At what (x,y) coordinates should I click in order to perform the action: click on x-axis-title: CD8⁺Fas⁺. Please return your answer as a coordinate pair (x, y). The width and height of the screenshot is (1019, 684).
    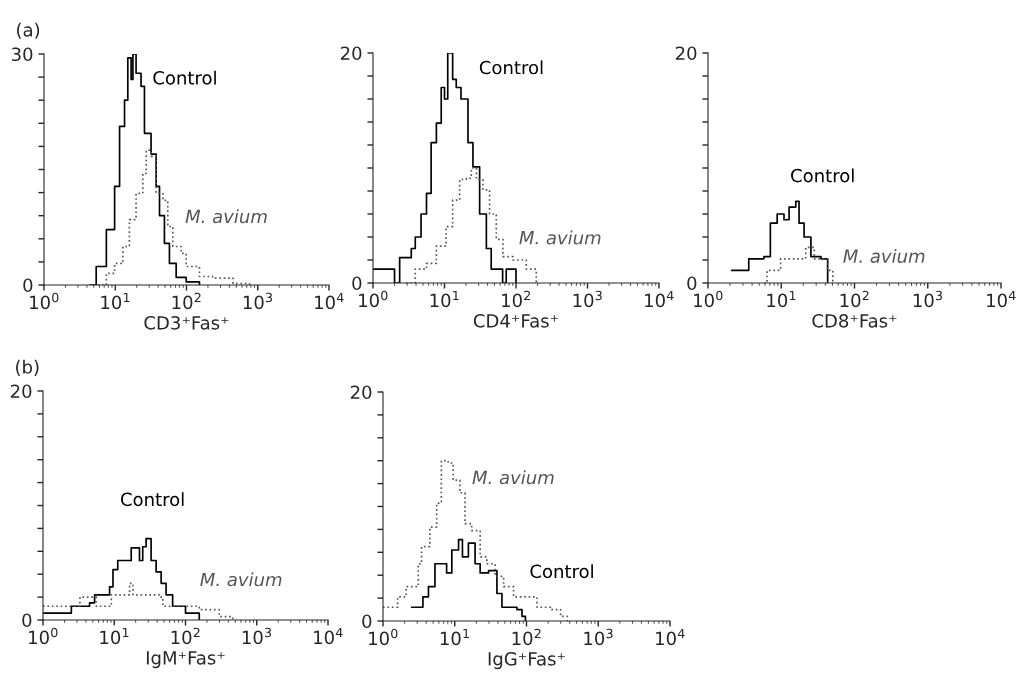
    Looking at the image, I should click on (854, 320).